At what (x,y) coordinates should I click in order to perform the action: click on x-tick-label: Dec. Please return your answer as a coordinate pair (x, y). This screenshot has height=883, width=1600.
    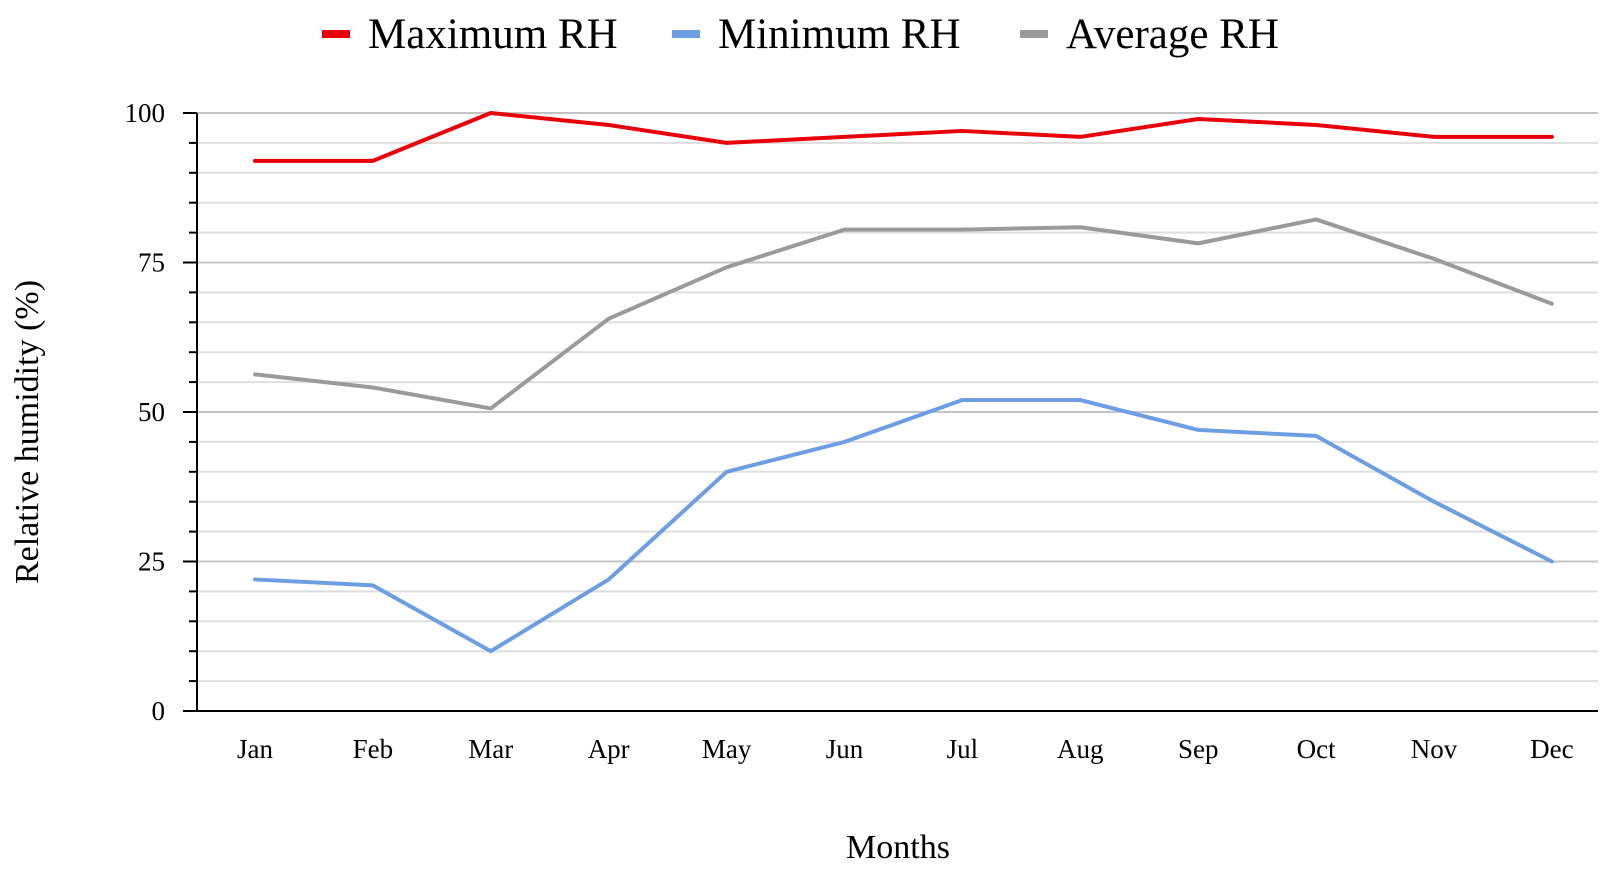
    Looking at the image, I should click on (1551, 749).